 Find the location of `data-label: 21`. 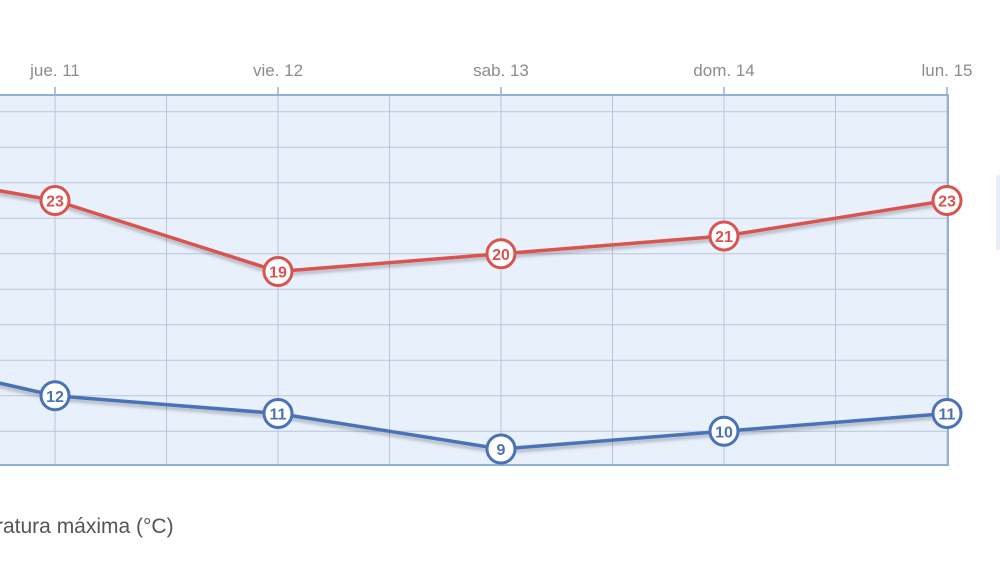

data-label: 21 is located at coordinates (724, 237).